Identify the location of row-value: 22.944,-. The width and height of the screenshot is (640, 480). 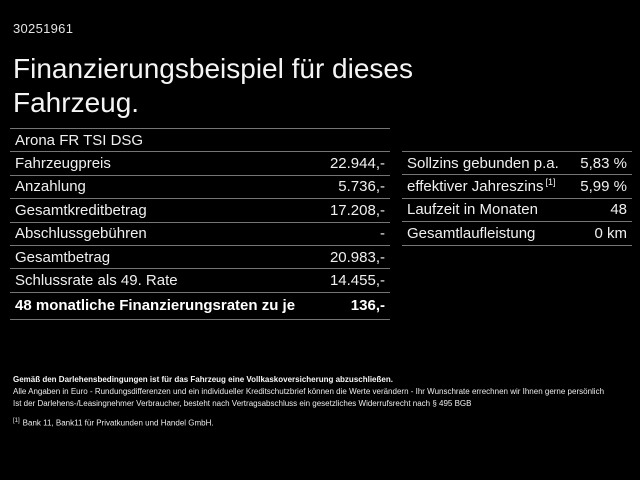
(357, 164).